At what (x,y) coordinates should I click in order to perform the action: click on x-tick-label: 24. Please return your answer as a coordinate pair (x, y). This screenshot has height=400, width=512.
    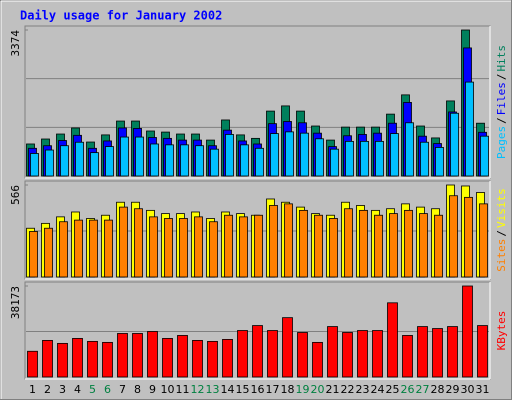
    Looking at the image, I should click on (378, 389).